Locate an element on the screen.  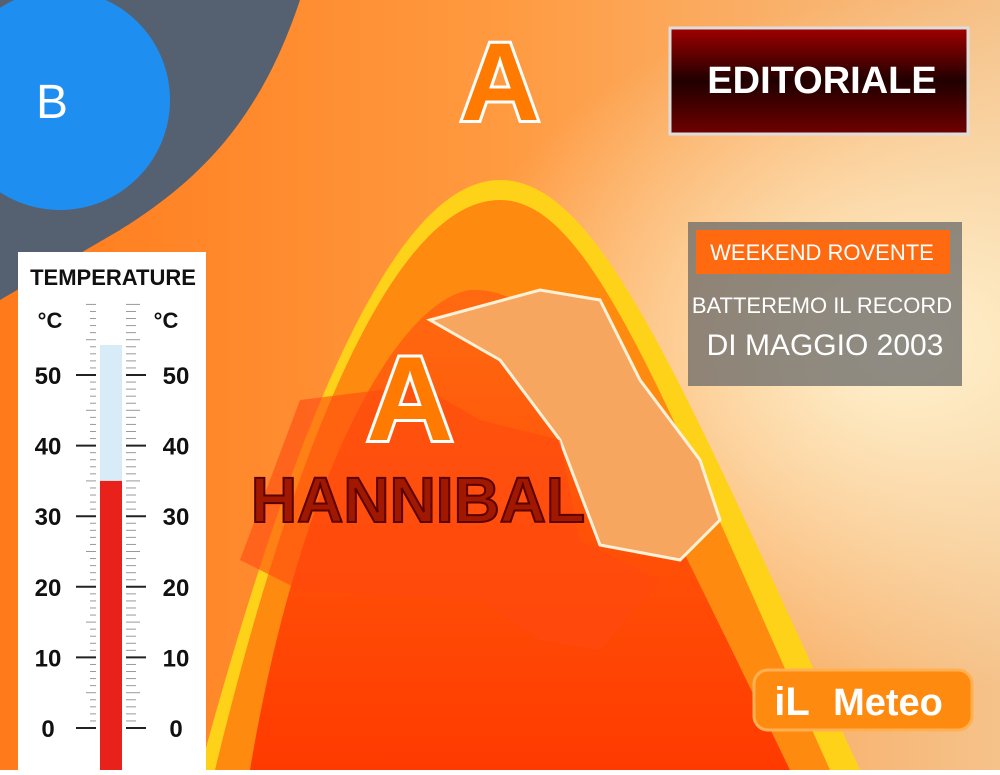
badge-box is located at coordinates (819, 81).